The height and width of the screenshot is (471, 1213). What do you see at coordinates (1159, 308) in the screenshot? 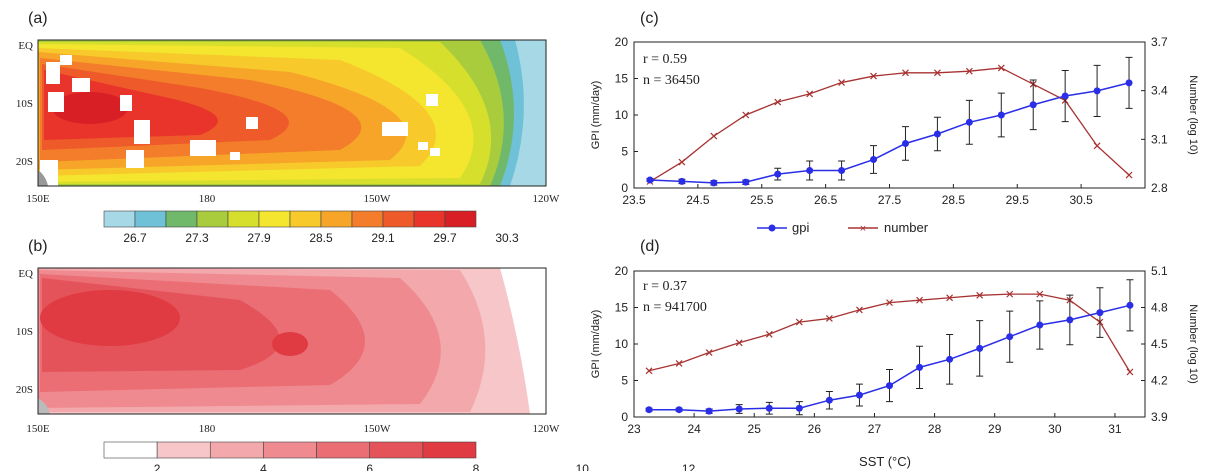
I see `panel-d-y2-tick-label: 4.8` at bounding box center [1159, 308].